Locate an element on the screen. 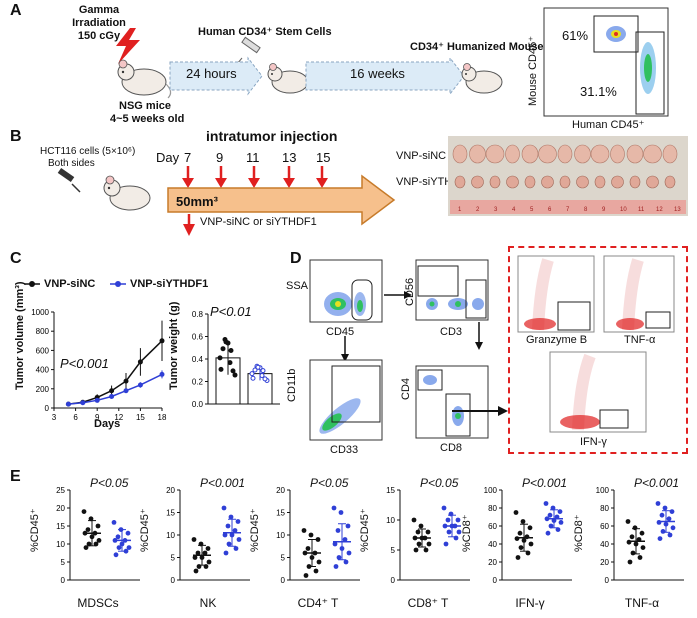  line-ylabel: Tumor volume (mm³) is located at coordinates (20, 335).